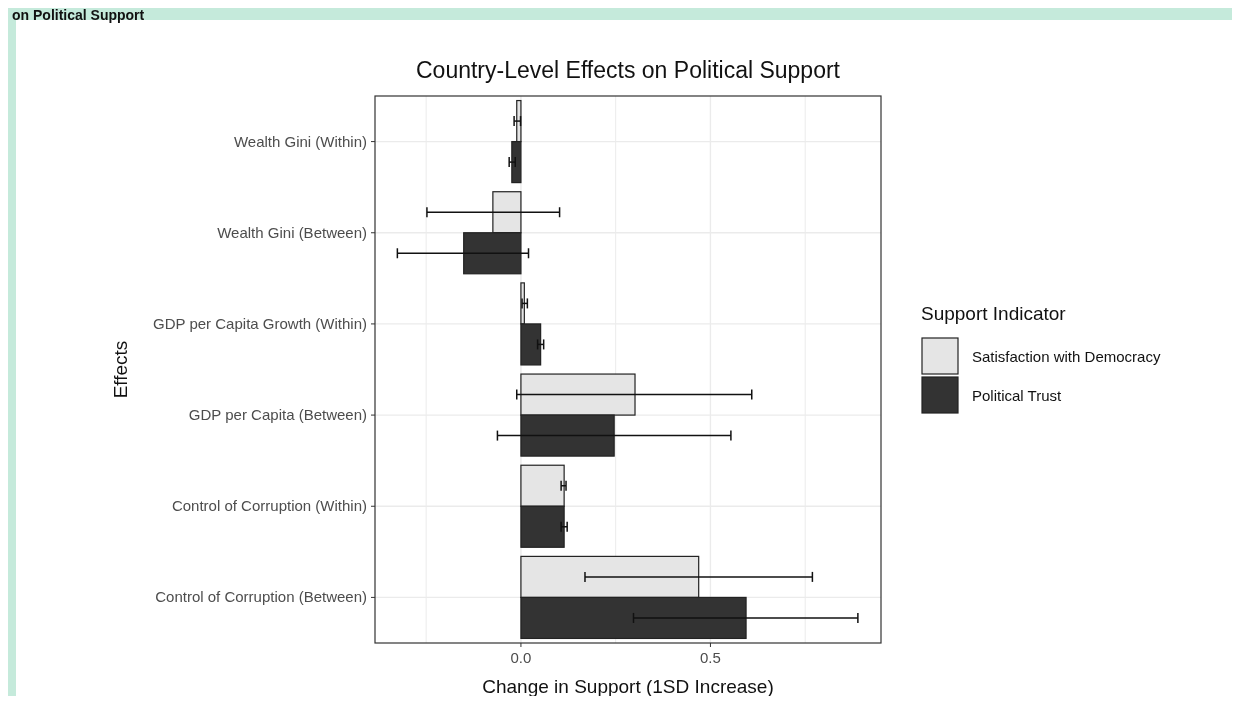 Image resolution: width=1240 pixels, height=704 pixels. I want to click on y-tick-label: Control of Corruption (Within), so click(269, 506).